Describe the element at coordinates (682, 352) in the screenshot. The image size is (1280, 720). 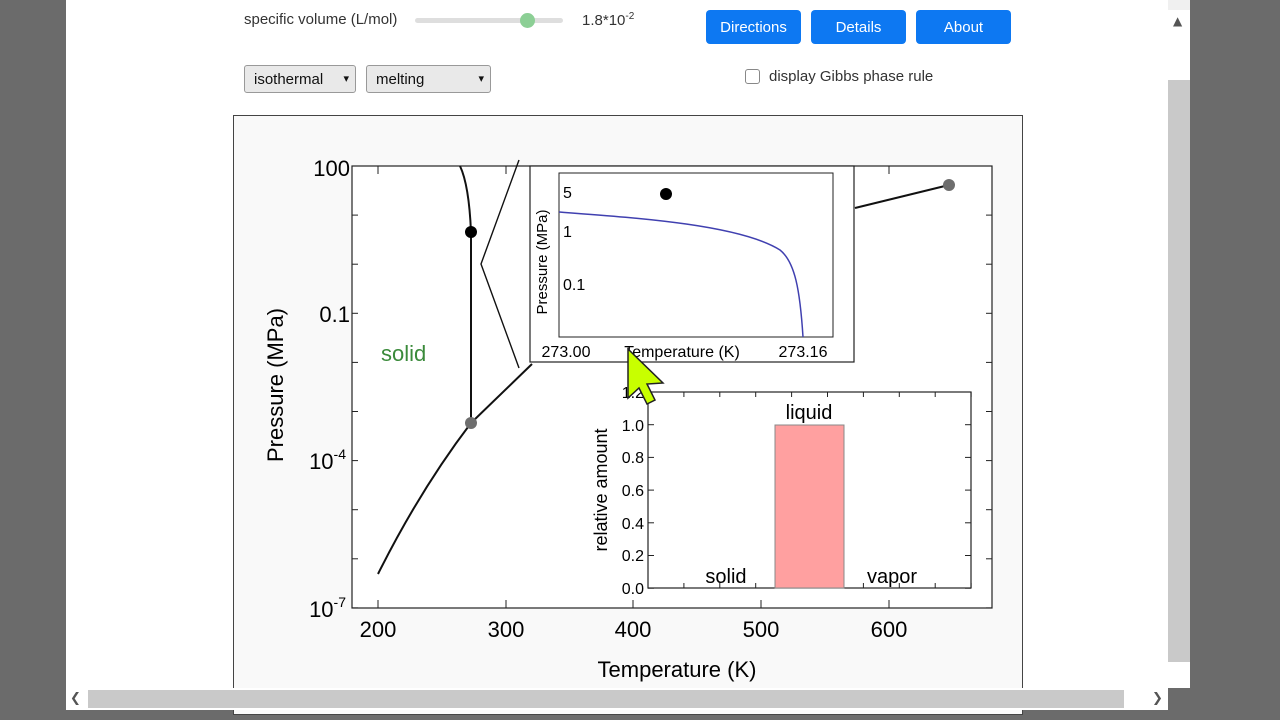
I see `inset-x-label: Temperature (K)` at that location.